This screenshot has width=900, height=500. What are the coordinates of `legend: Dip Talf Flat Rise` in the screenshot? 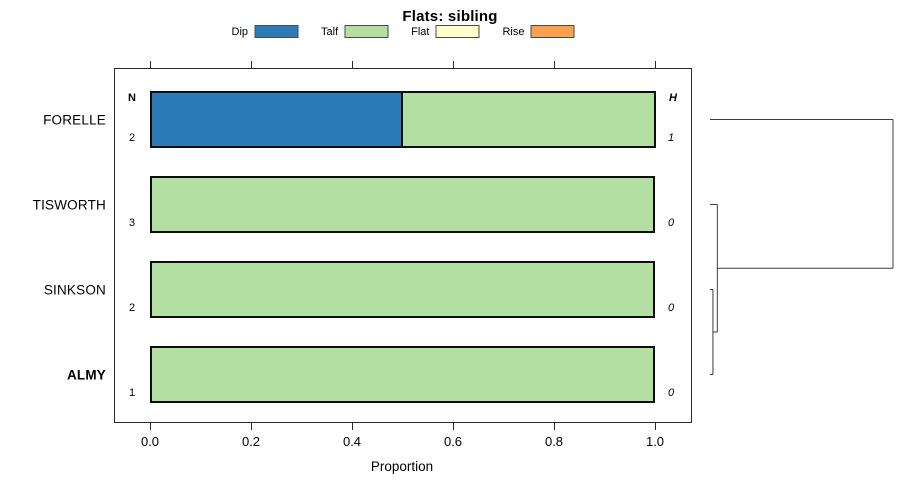 It's located at (403, 31).